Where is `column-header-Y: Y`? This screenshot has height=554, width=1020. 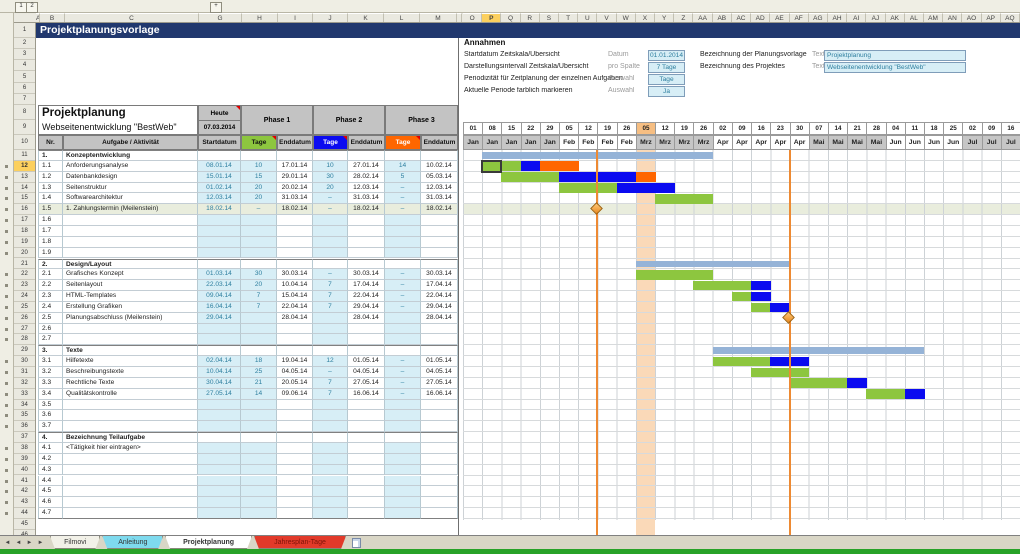 column-header-Y: Y is located at coordinates (665, 17).